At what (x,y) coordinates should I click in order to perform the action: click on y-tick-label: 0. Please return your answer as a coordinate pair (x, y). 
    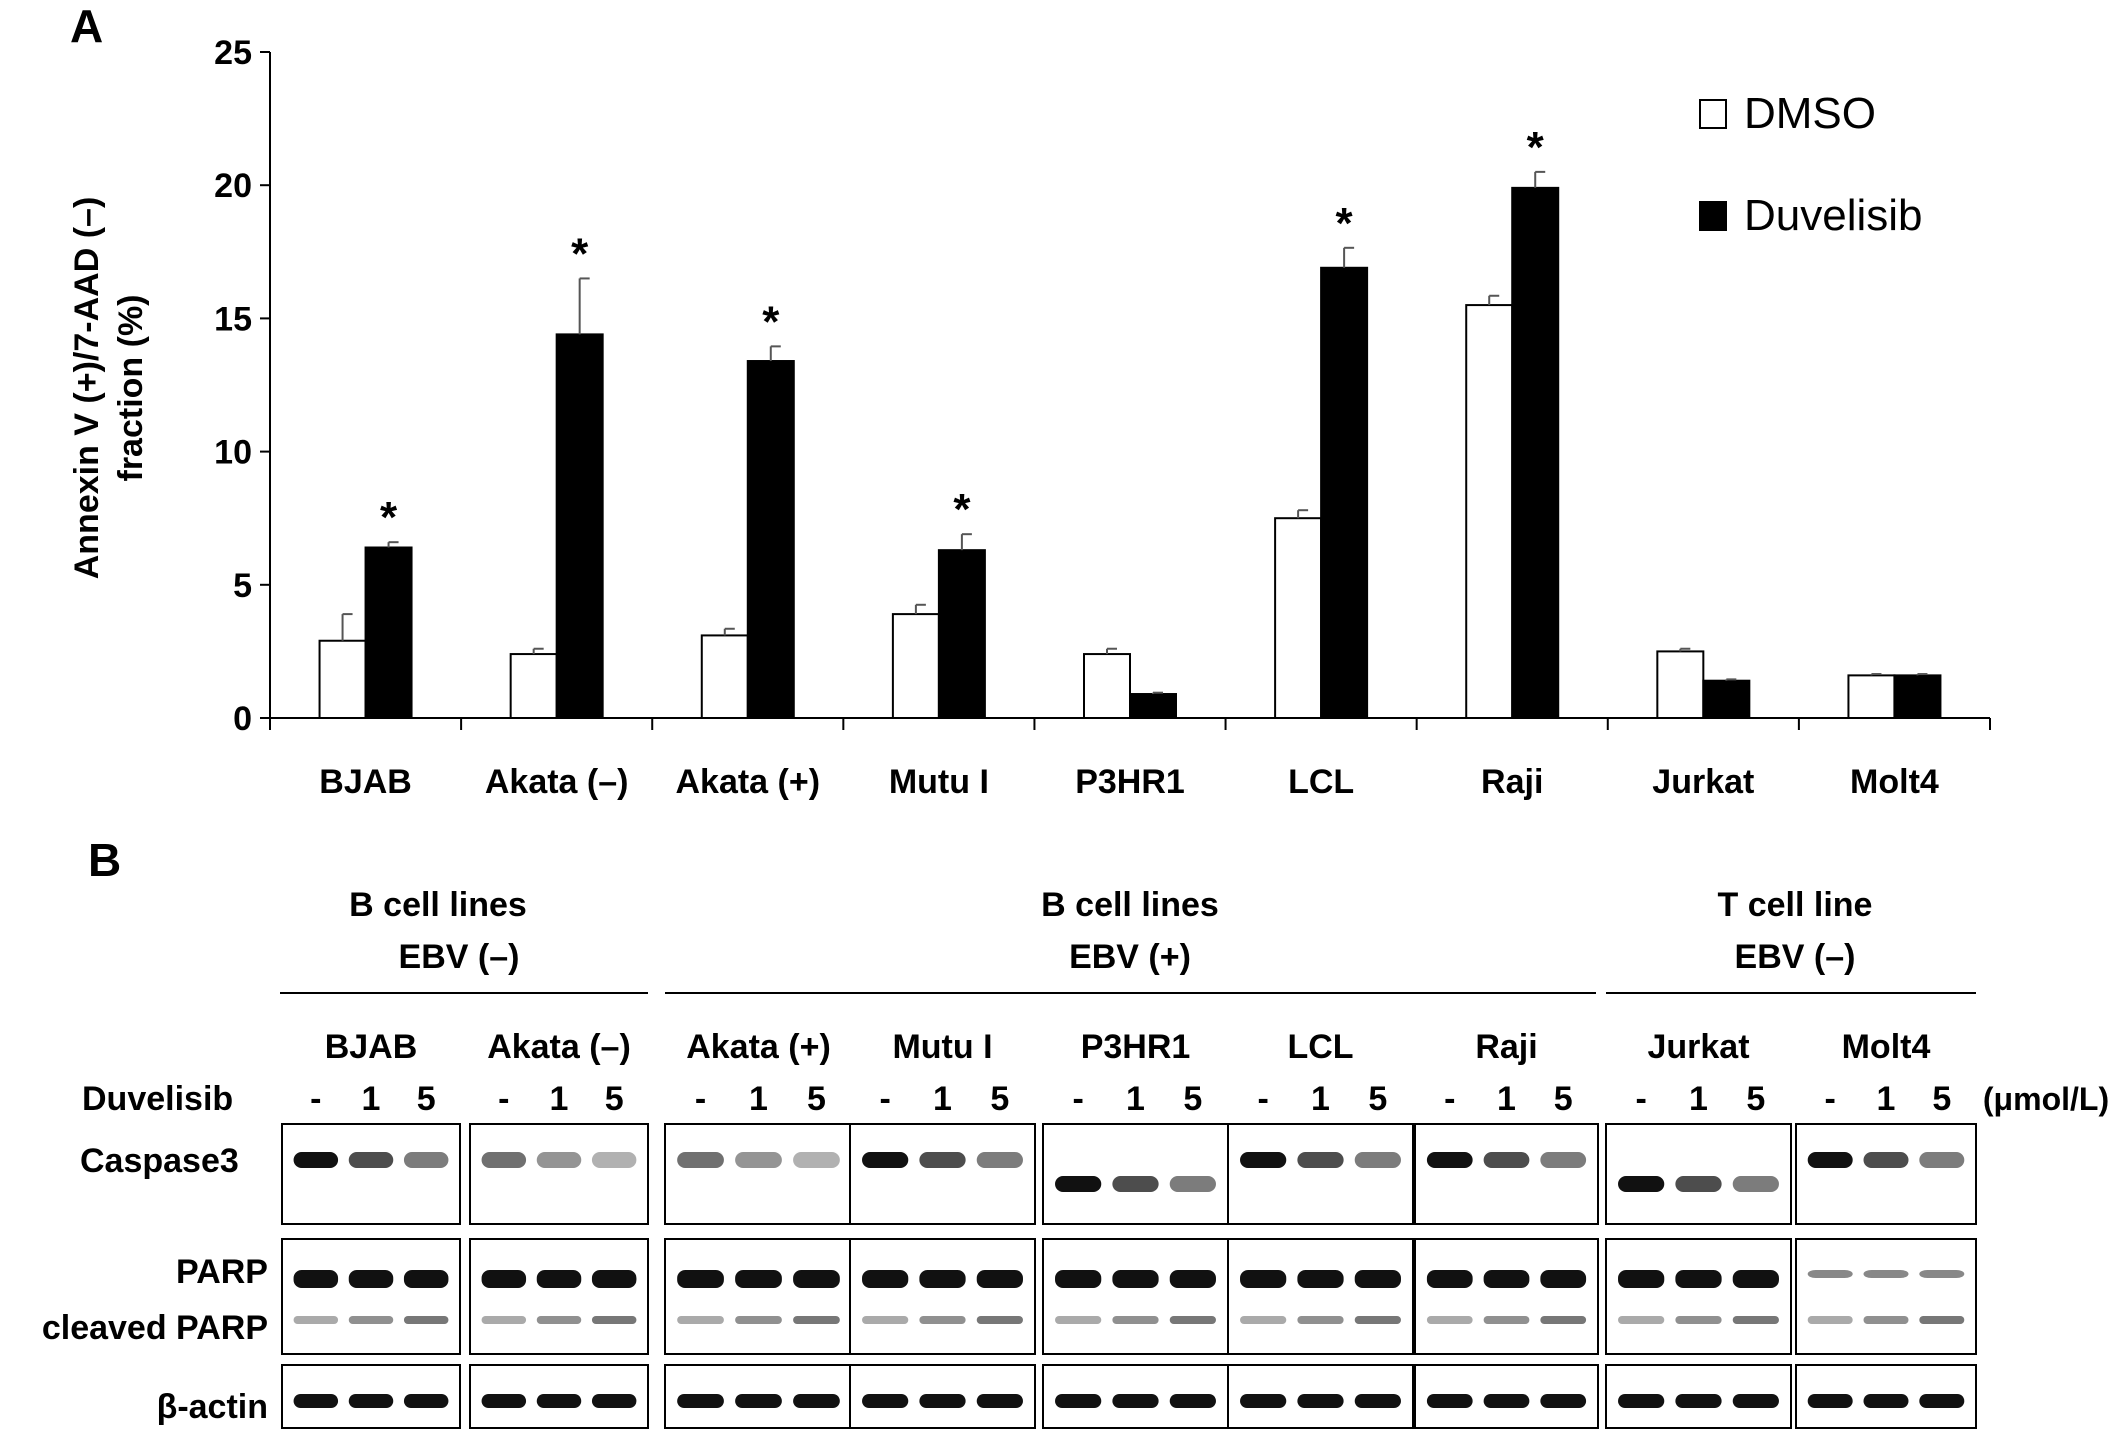
    Looking at the image, I should click on (242, 719).